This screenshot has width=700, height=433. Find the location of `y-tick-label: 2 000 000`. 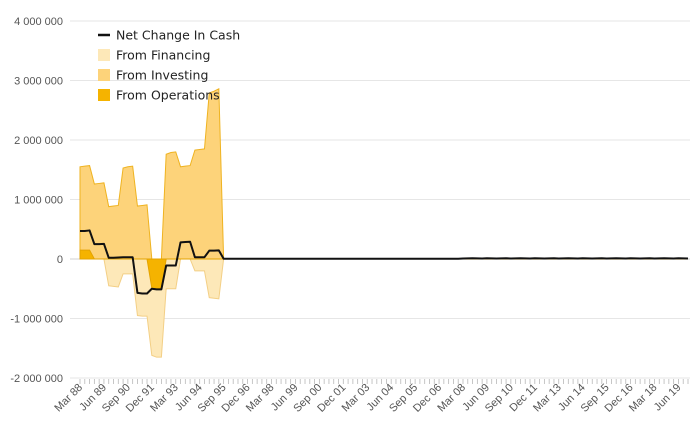

y-tick-label: 2 000 000 is located at coordinates (38, 141).